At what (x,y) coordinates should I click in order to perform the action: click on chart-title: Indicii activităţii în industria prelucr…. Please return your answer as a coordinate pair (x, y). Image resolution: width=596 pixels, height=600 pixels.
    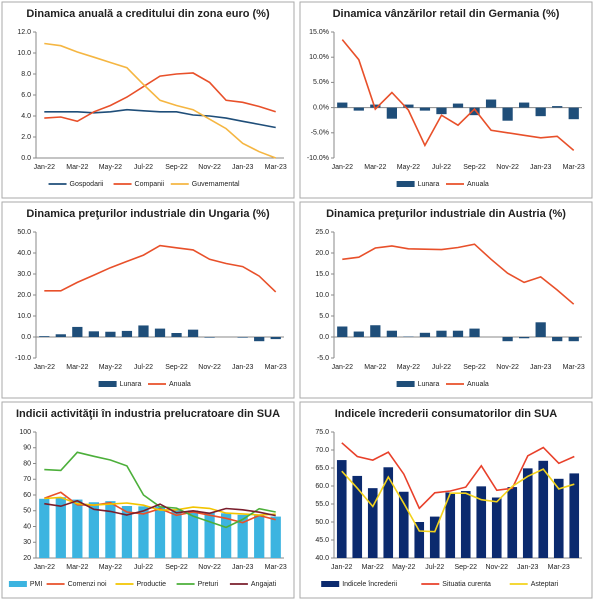
    Looking at the image, I should click on (148, 414).